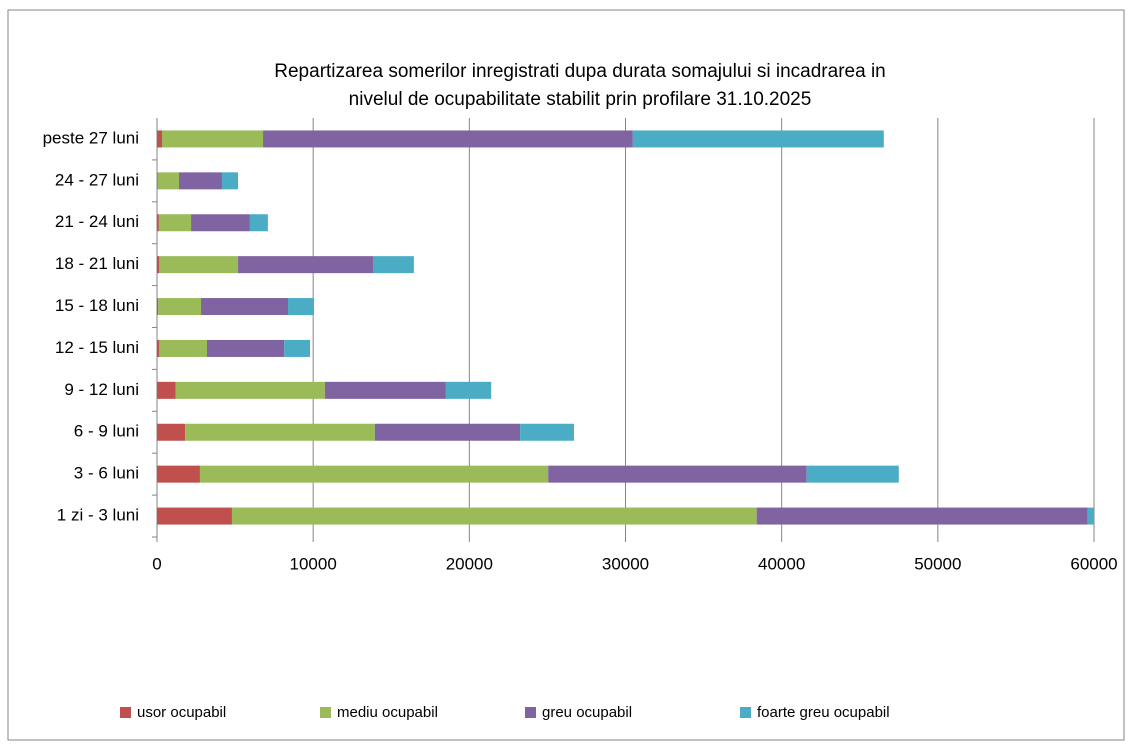  Describe the element at coordinates (469, 563) in the screenshot. I see `x-tick-label: 20000` at that location.